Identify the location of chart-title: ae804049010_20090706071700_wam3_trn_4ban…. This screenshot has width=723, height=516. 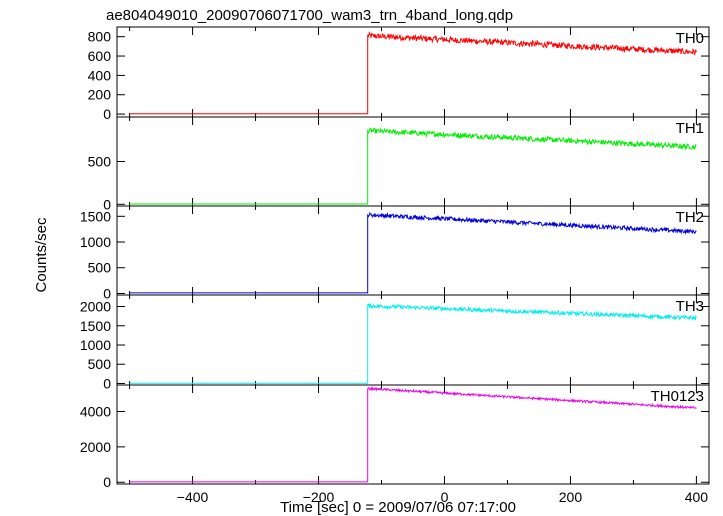
(309, 15).